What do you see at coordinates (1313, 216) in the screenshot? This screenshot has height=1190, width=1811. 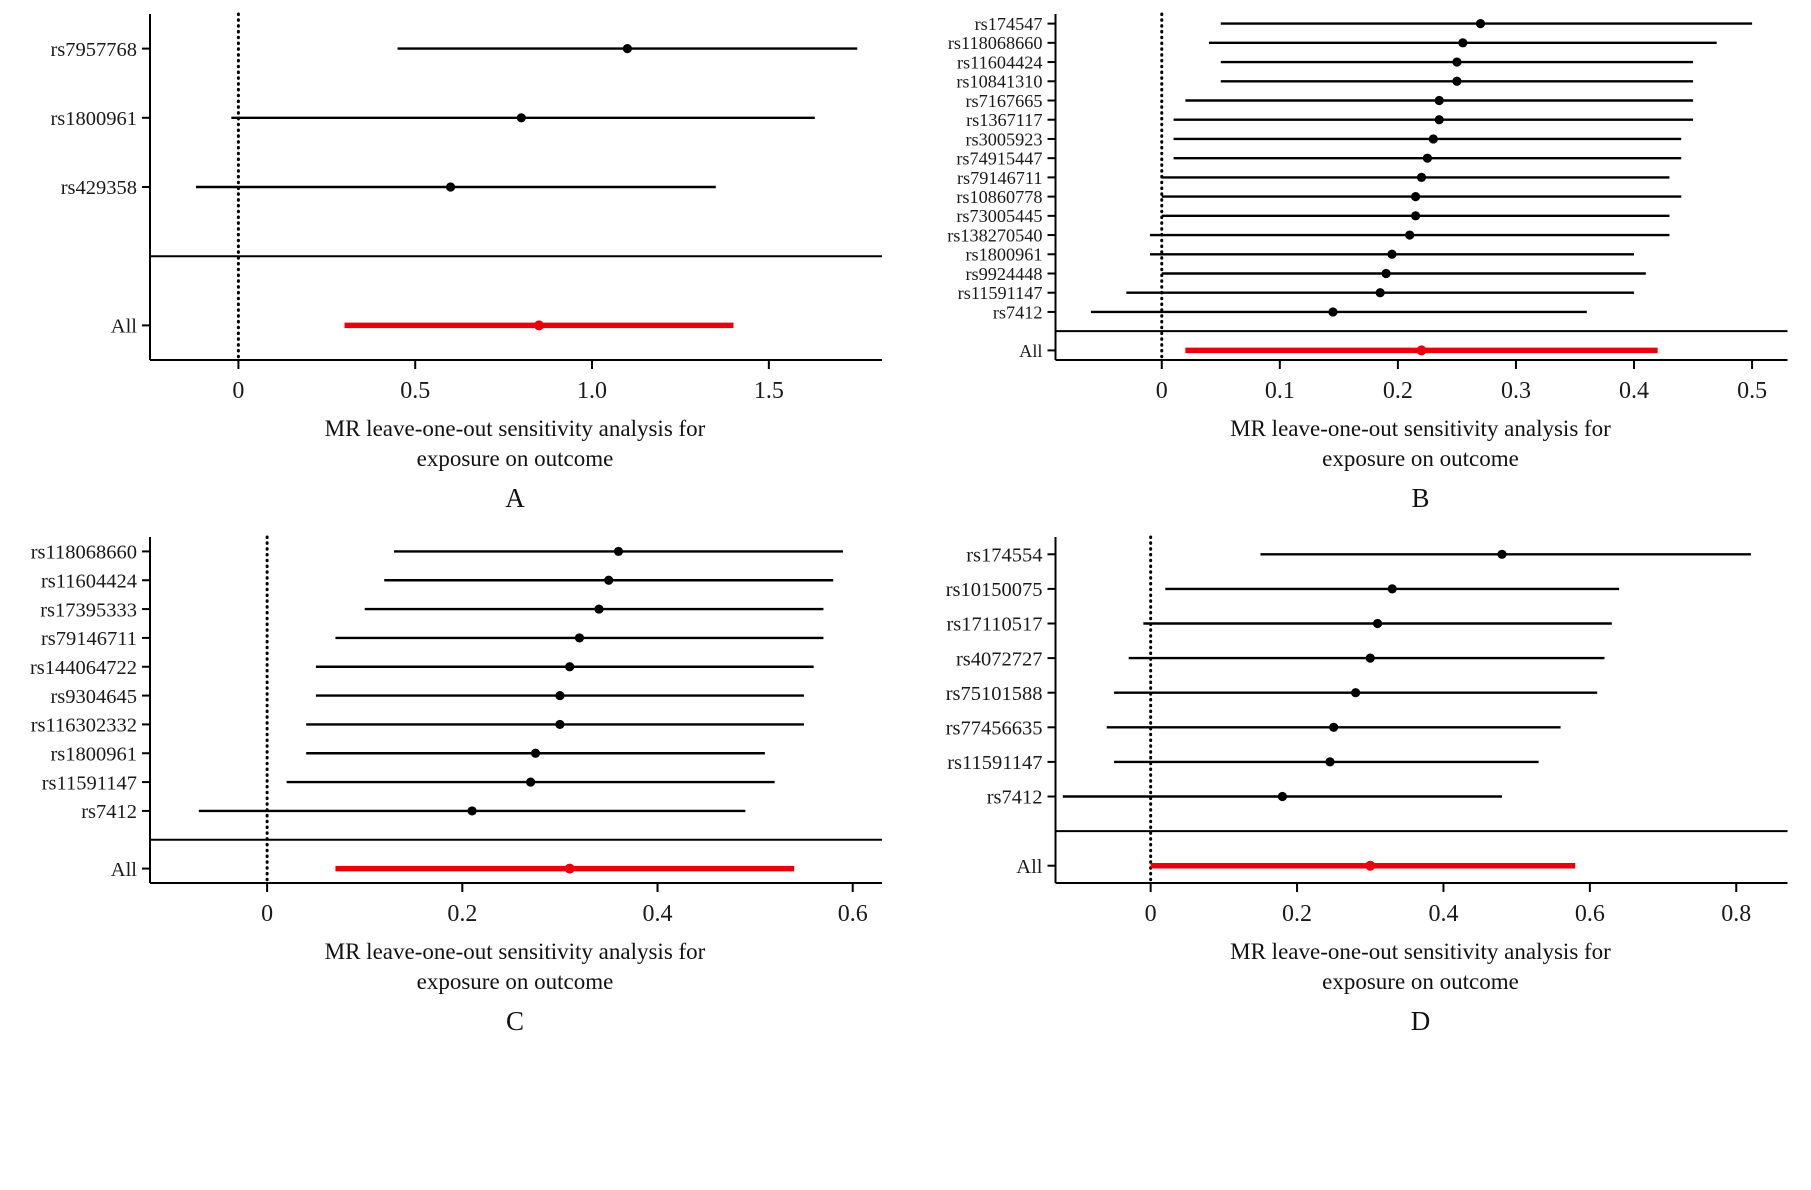 I see `forest-row: rs73005445` at bounding box center [1313, 216].